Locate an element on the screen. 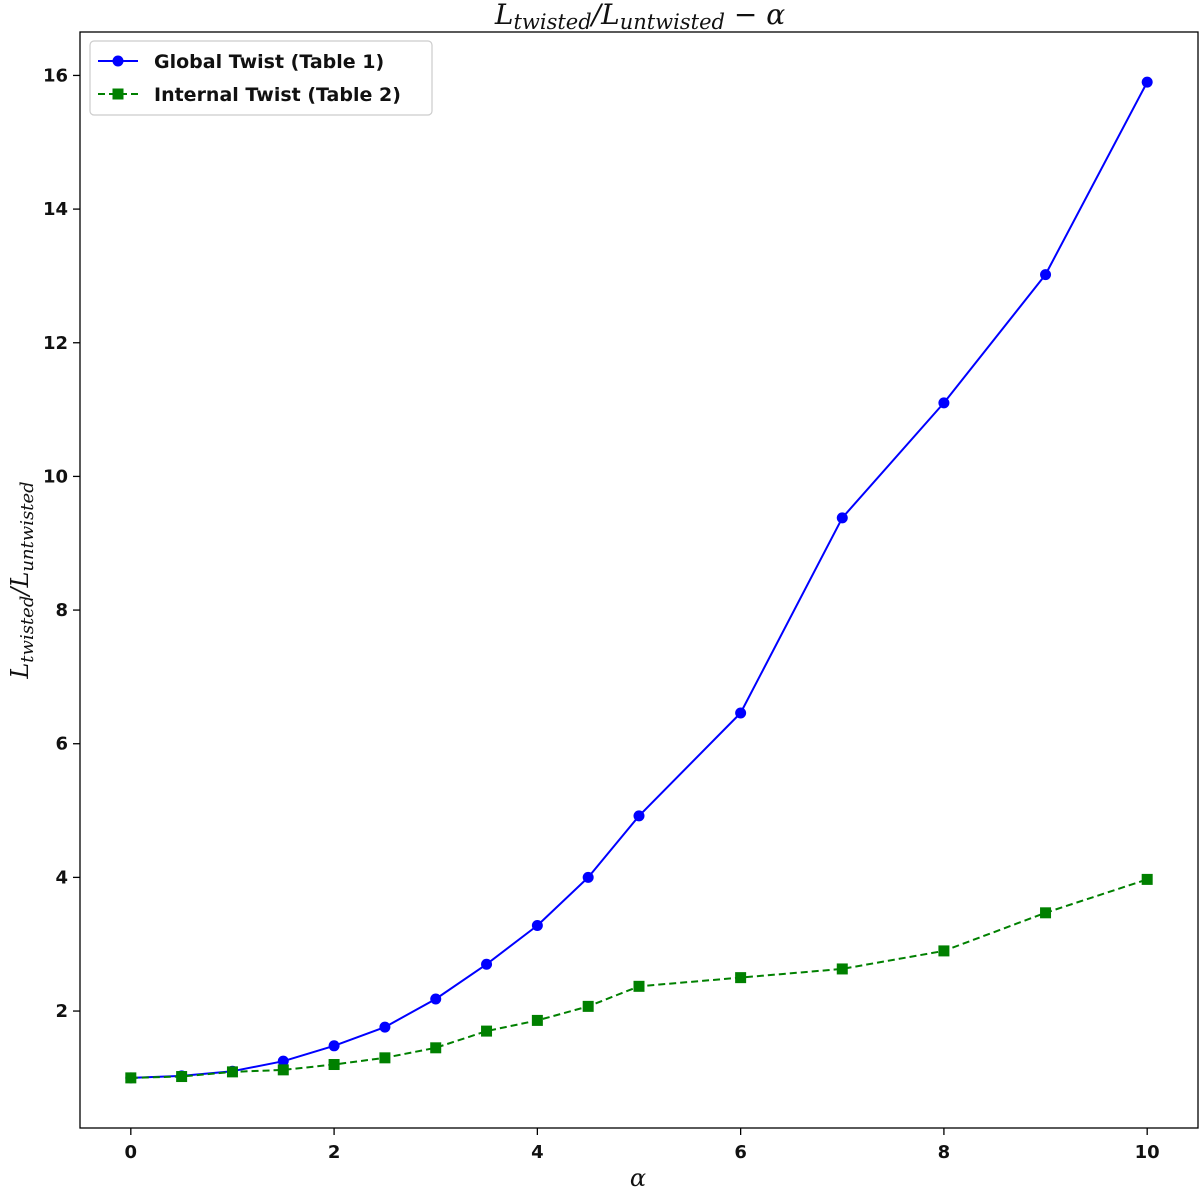 This screenshot has width=1200, height=1191. series-line-internal-twist is located at coordinates (639, 978).